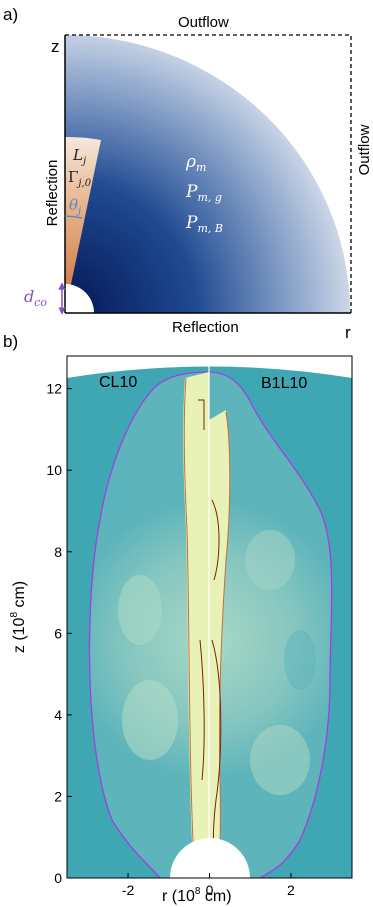 This screenshot has width=373, height=907. I want to click on medium-gas-pressure-label: Pm, g, so click(203, 193).